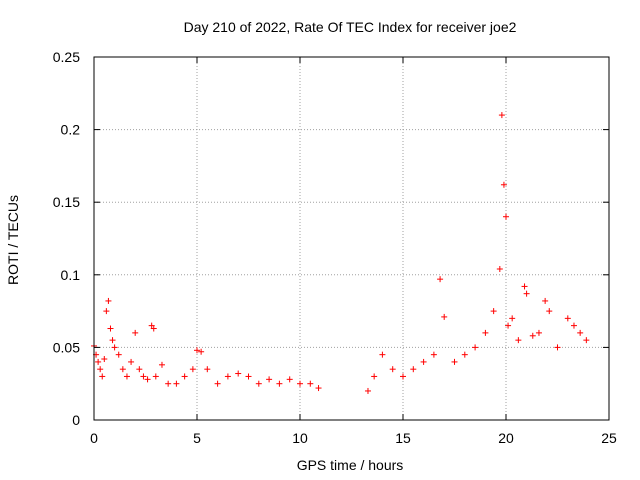 This screenshot has height=480, width=640. I want to click on x-tick-label: 20, so click(506, 438).